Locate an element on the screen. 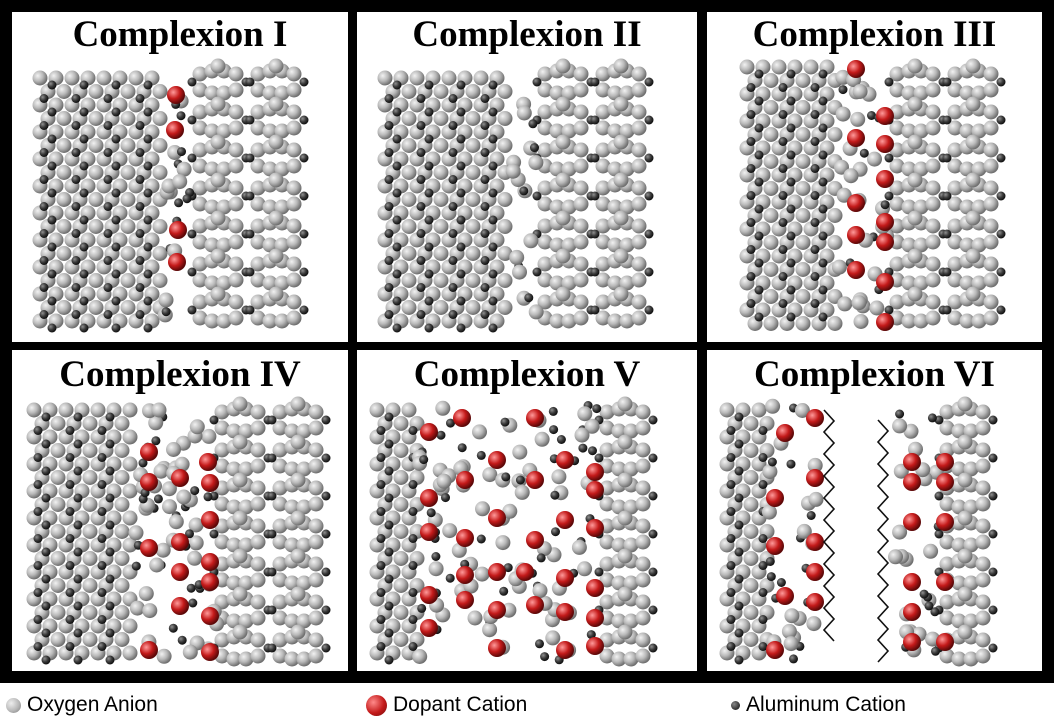  oxygen-anion-icon is located at coordinates (13, 705).